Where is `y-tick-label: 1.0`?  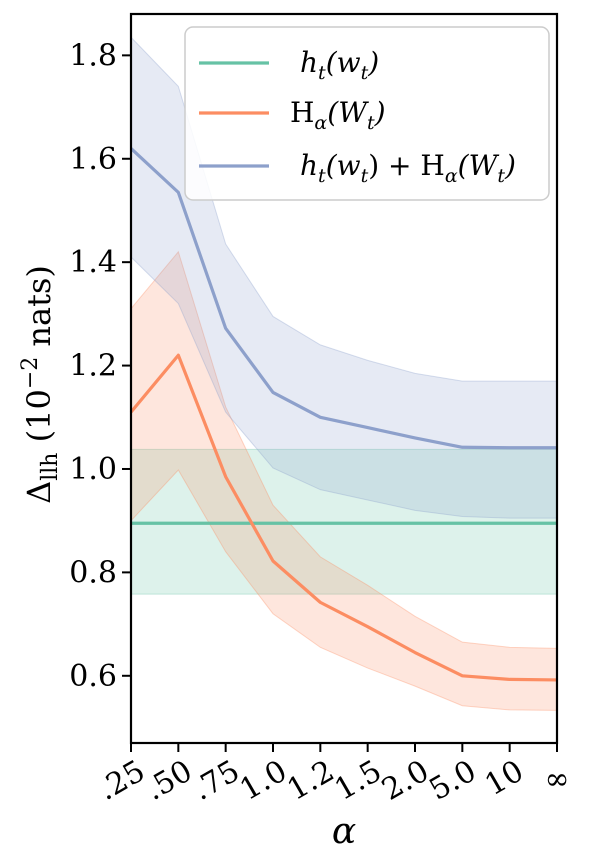 y-tick-label: 1.0 is located at coordinates (93, 469).